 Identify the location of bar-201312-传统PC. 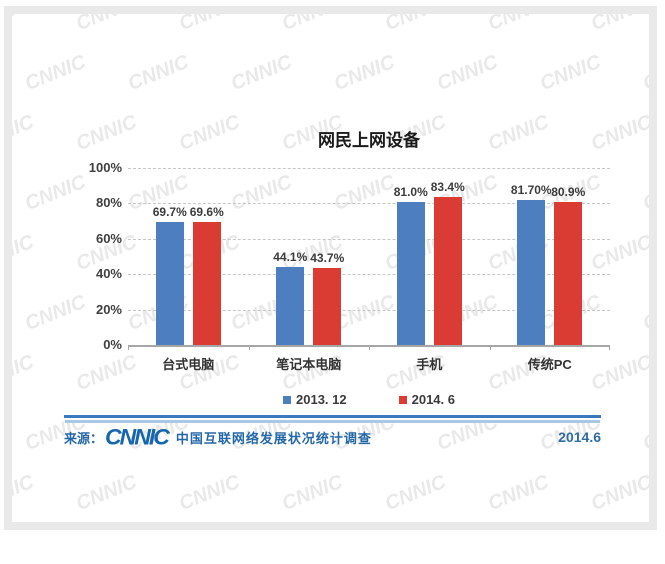
(531, 272).